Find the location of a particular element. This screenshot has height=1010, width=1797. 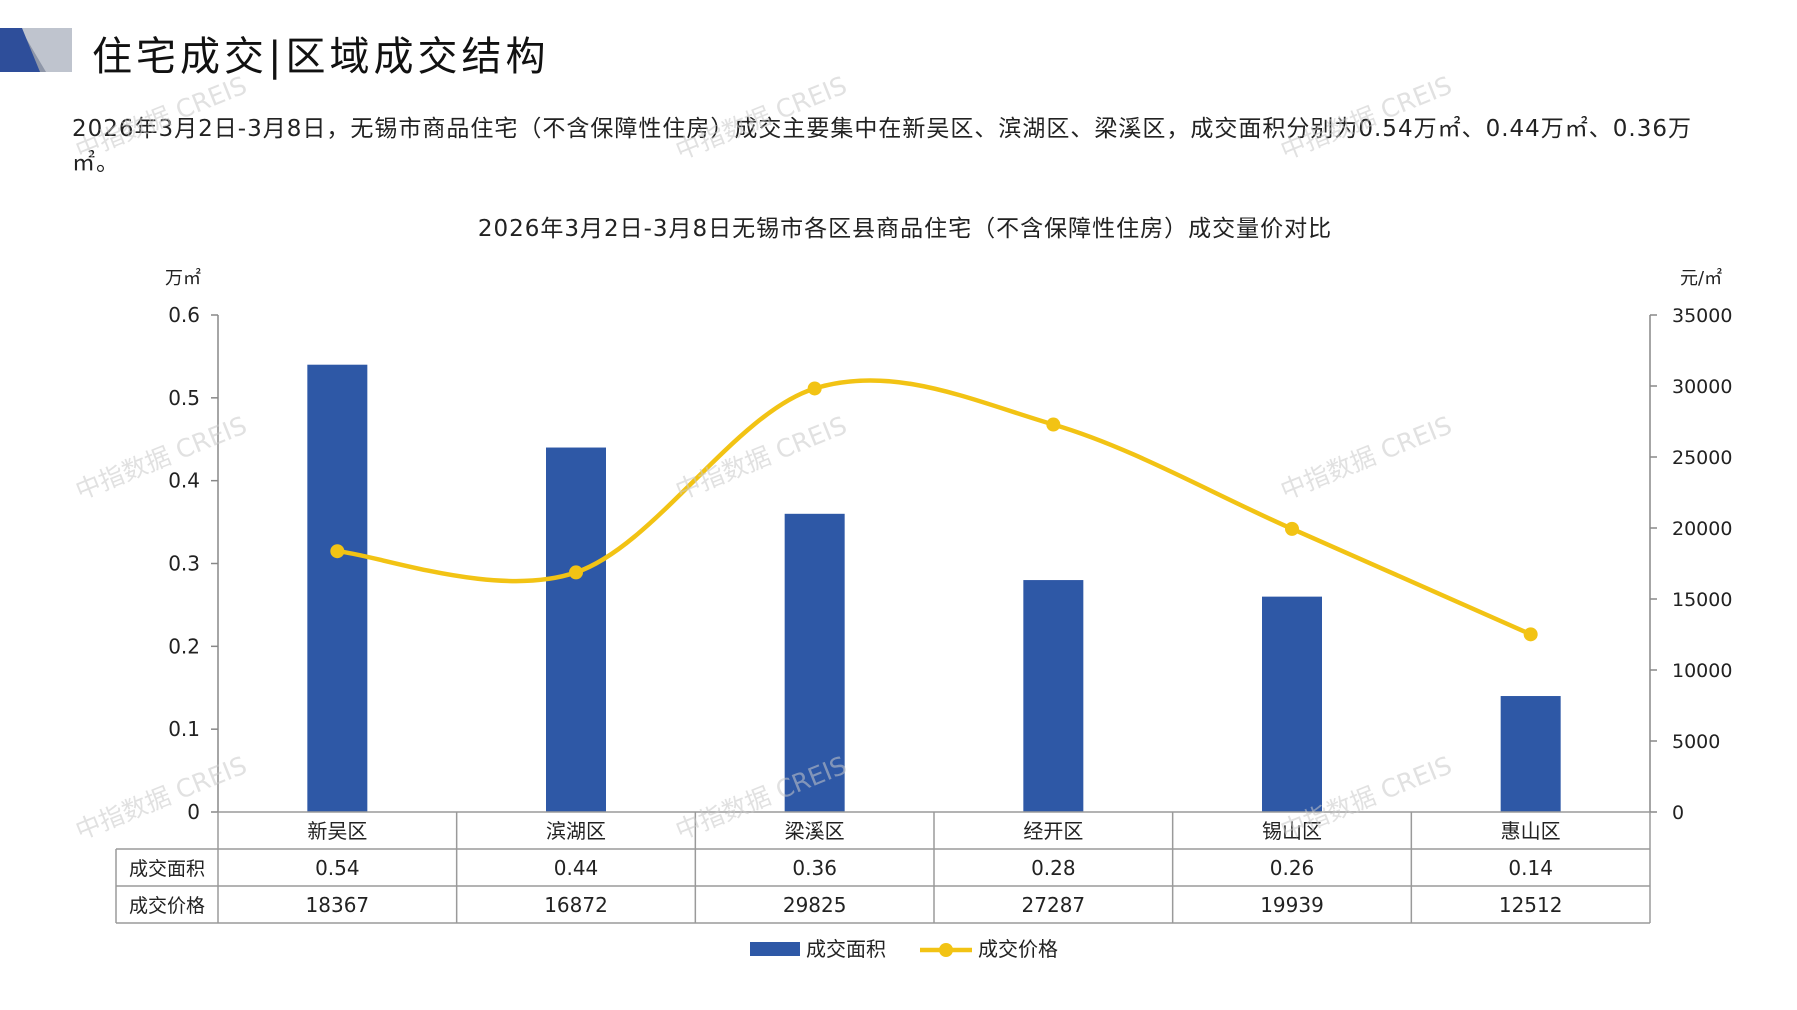

price-point-惠山区 is located at coordinates (1530, 634).